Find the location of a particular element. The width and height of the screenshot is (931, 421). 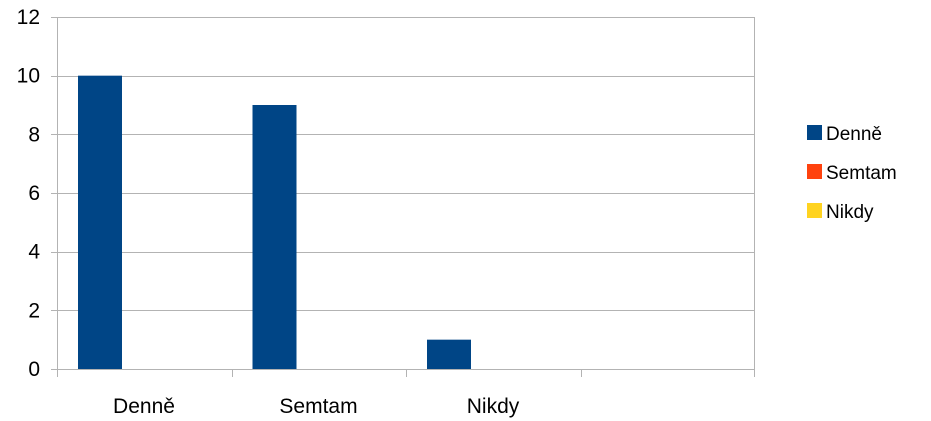

legend-label: Nikdy is located at coordinates (850, 212).